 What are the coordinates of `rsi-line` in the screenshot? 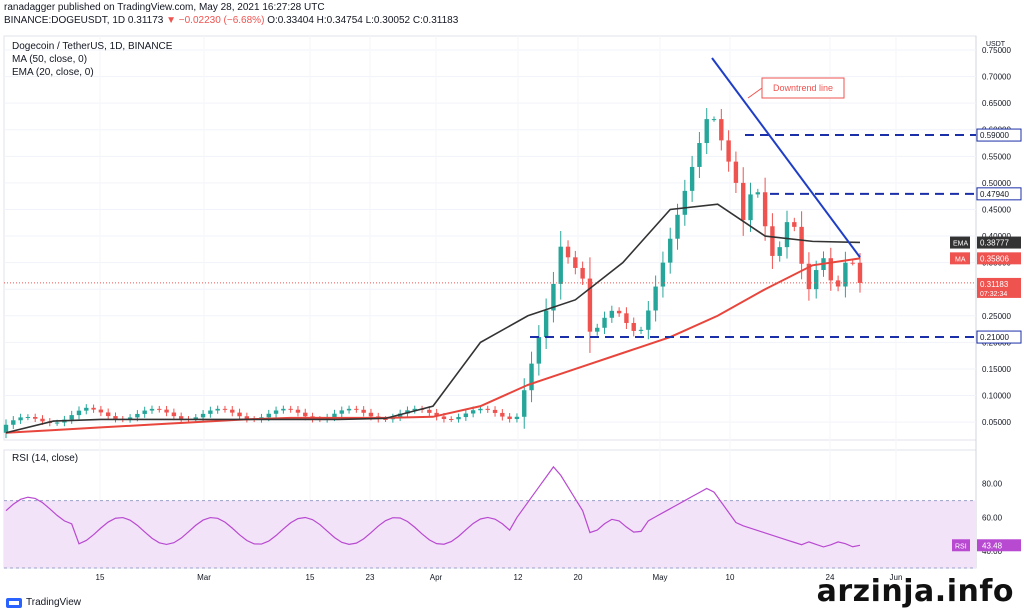 It's located at (433, 506).